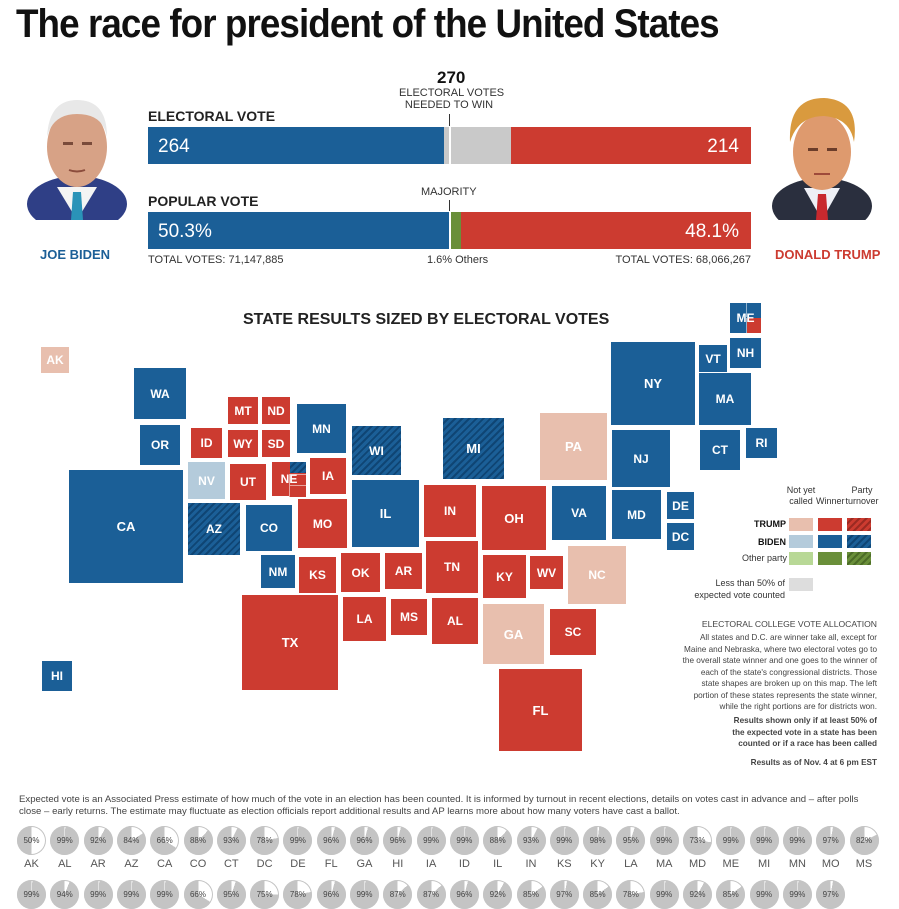  I want to click on state-label: SD, so click(276, 443).